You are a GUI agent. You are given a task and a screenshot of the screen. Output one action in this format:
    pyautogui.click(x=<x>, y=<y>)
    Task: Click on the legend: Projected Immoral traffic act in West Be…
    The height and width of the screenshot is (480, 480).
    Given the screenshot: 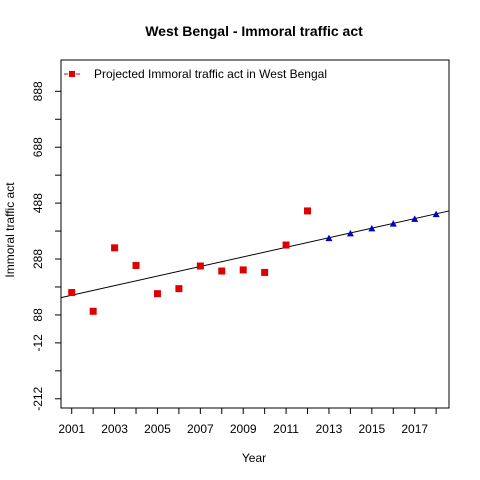 What is the action you would take?
    pyautogui.click(x=195, y=74)
    